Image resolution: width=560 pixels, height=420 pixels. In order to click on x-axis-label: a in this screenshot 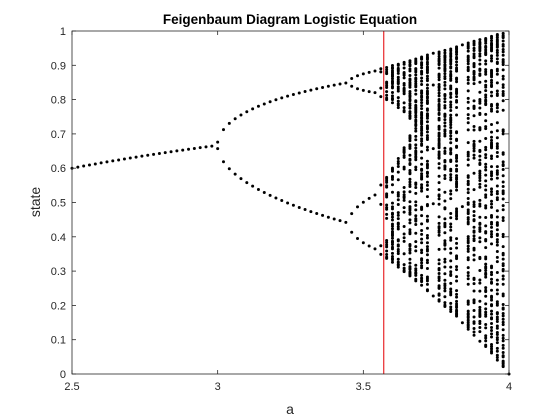, I will do `click(290, 409)`.